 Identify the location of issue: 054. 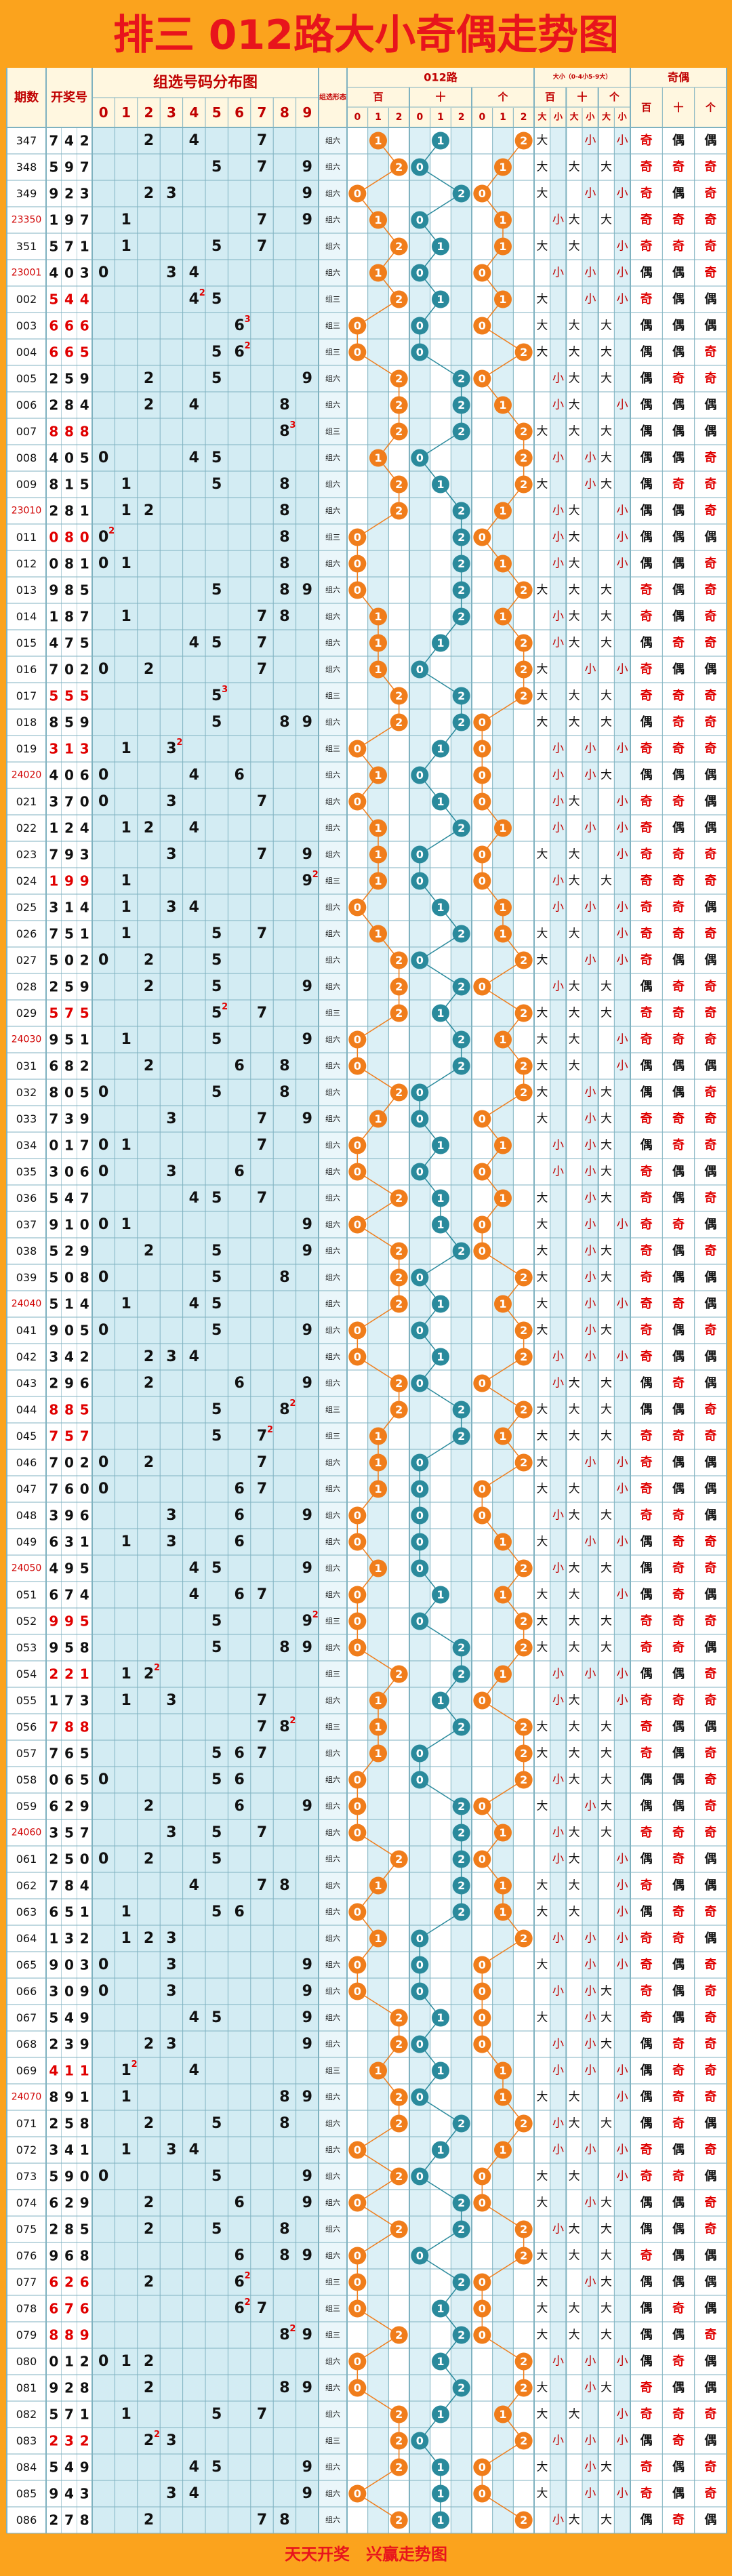
(27, 1674).